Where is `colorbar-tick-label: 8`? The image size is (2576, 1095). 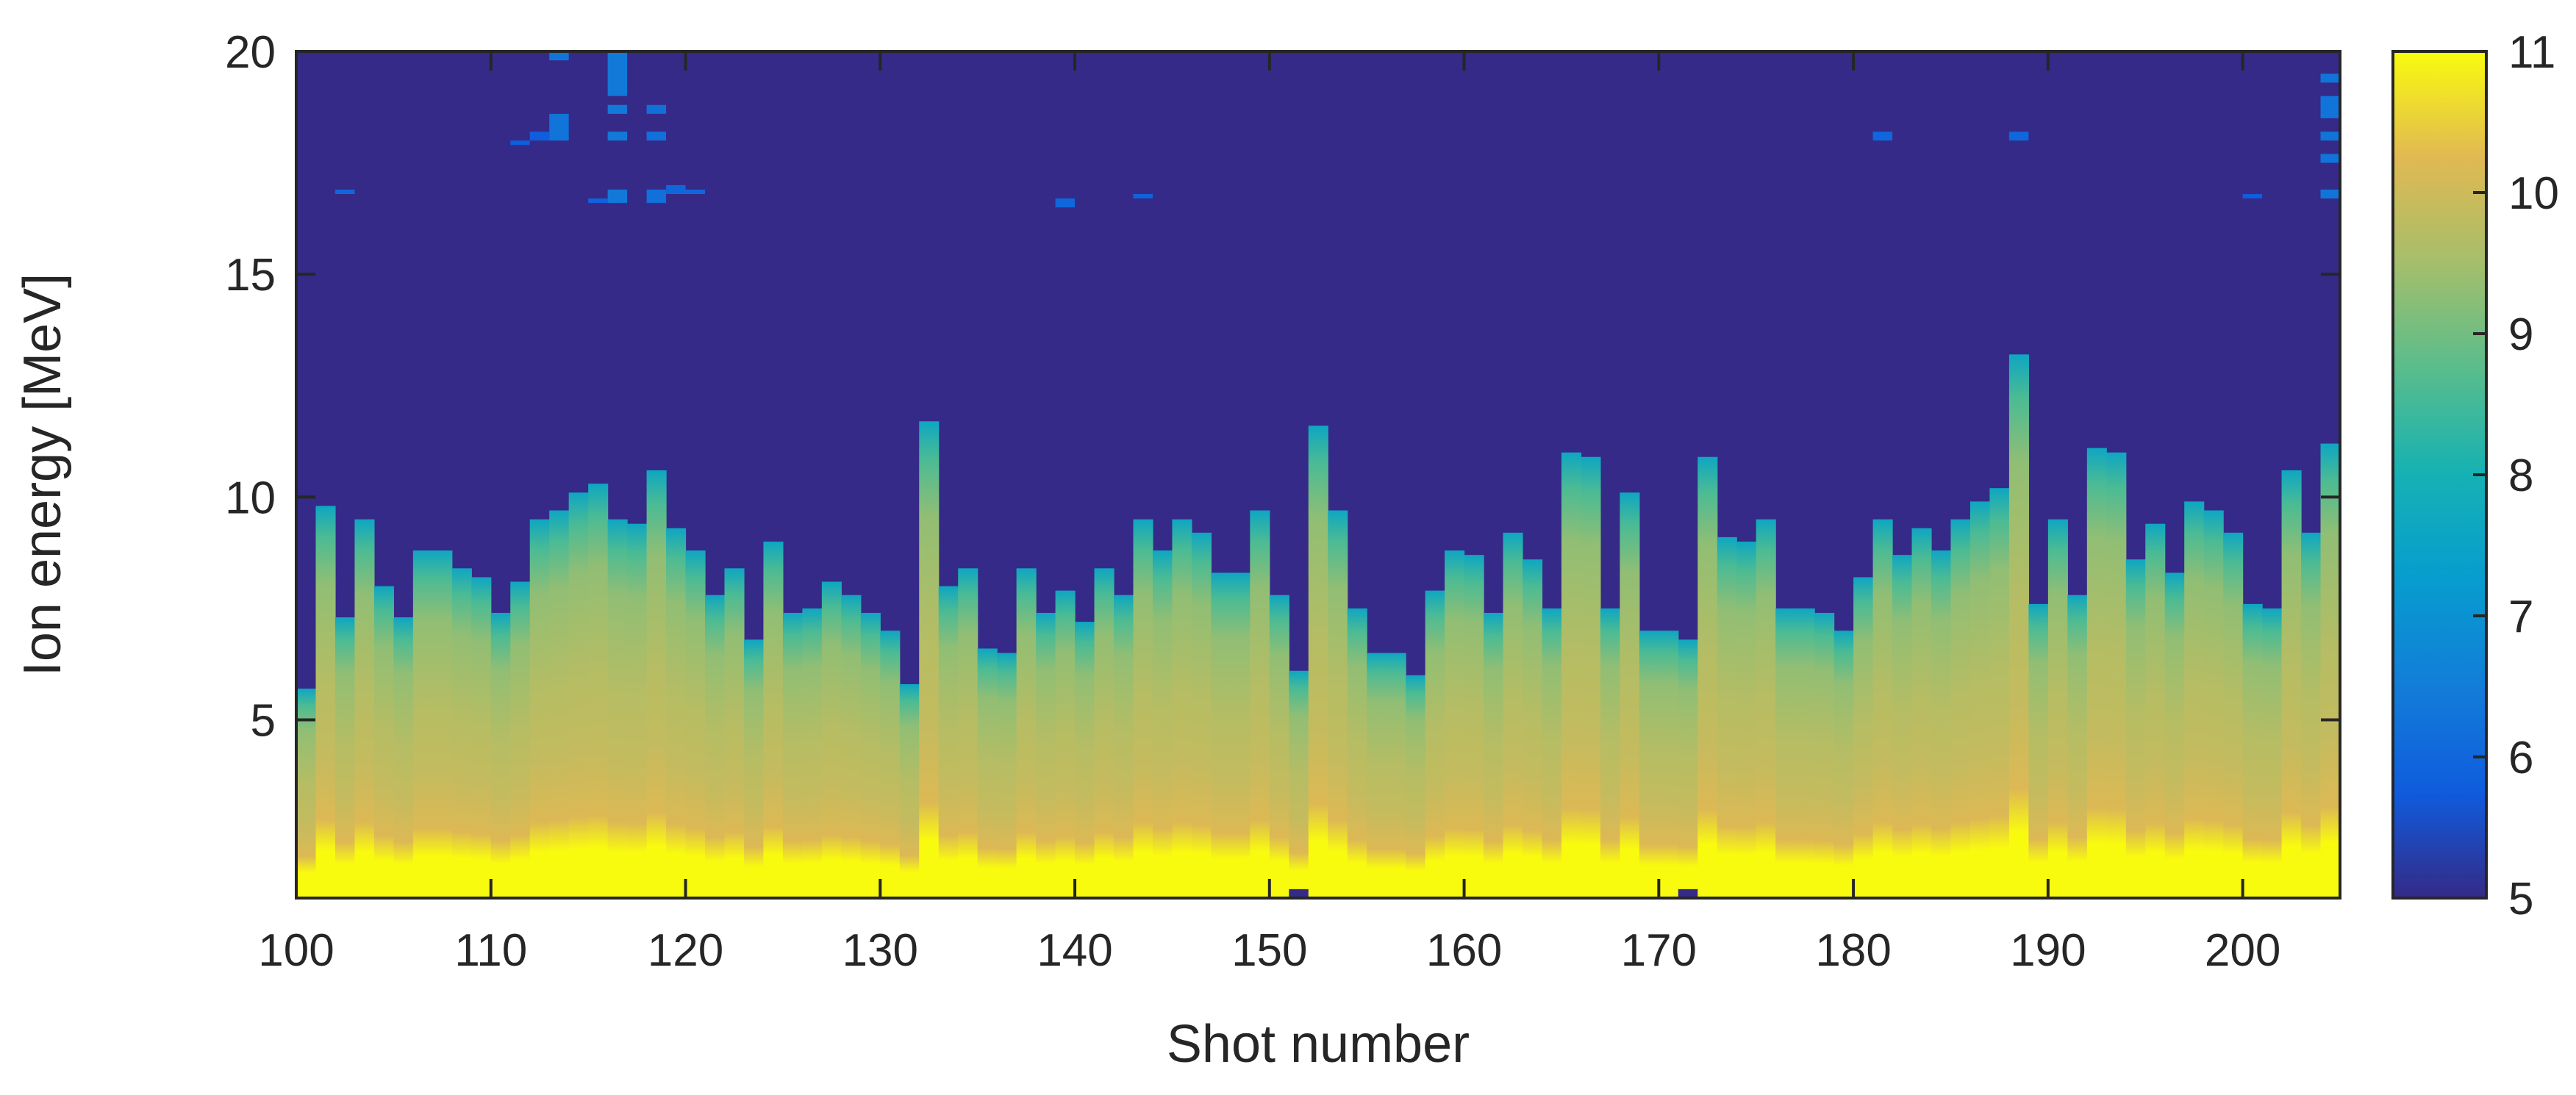
colorbar-tick-label: 8 is located at coordinates (2520, 476).